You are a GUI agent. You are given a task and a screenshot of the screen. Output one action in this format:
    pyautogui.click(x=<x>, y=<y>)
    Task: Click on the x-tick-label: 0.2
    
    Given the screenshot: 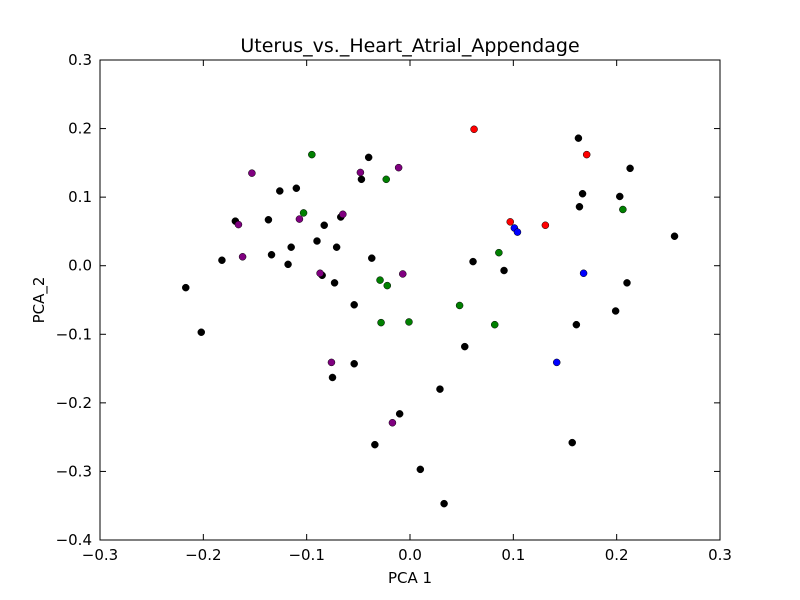 What is the action you would take?
    pyautogui.click(x=617, y=555)
    